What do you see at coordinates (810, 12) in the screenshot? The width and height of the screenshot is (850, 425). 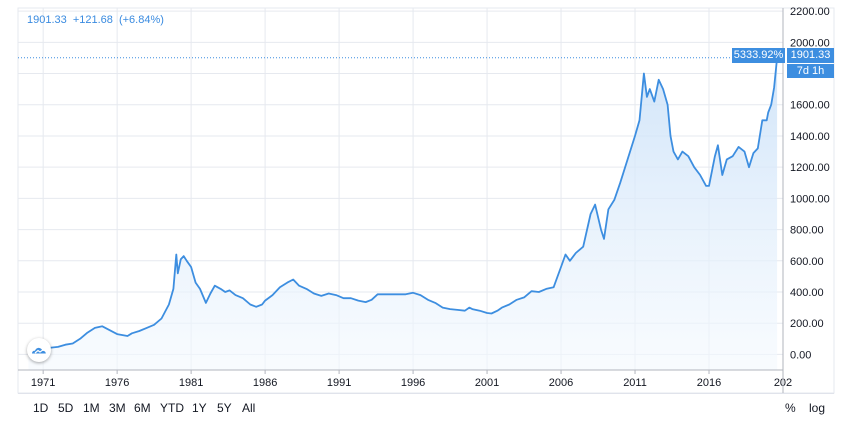 I see `y-tick-label: 2200.00` at bounding box center [810, 12].